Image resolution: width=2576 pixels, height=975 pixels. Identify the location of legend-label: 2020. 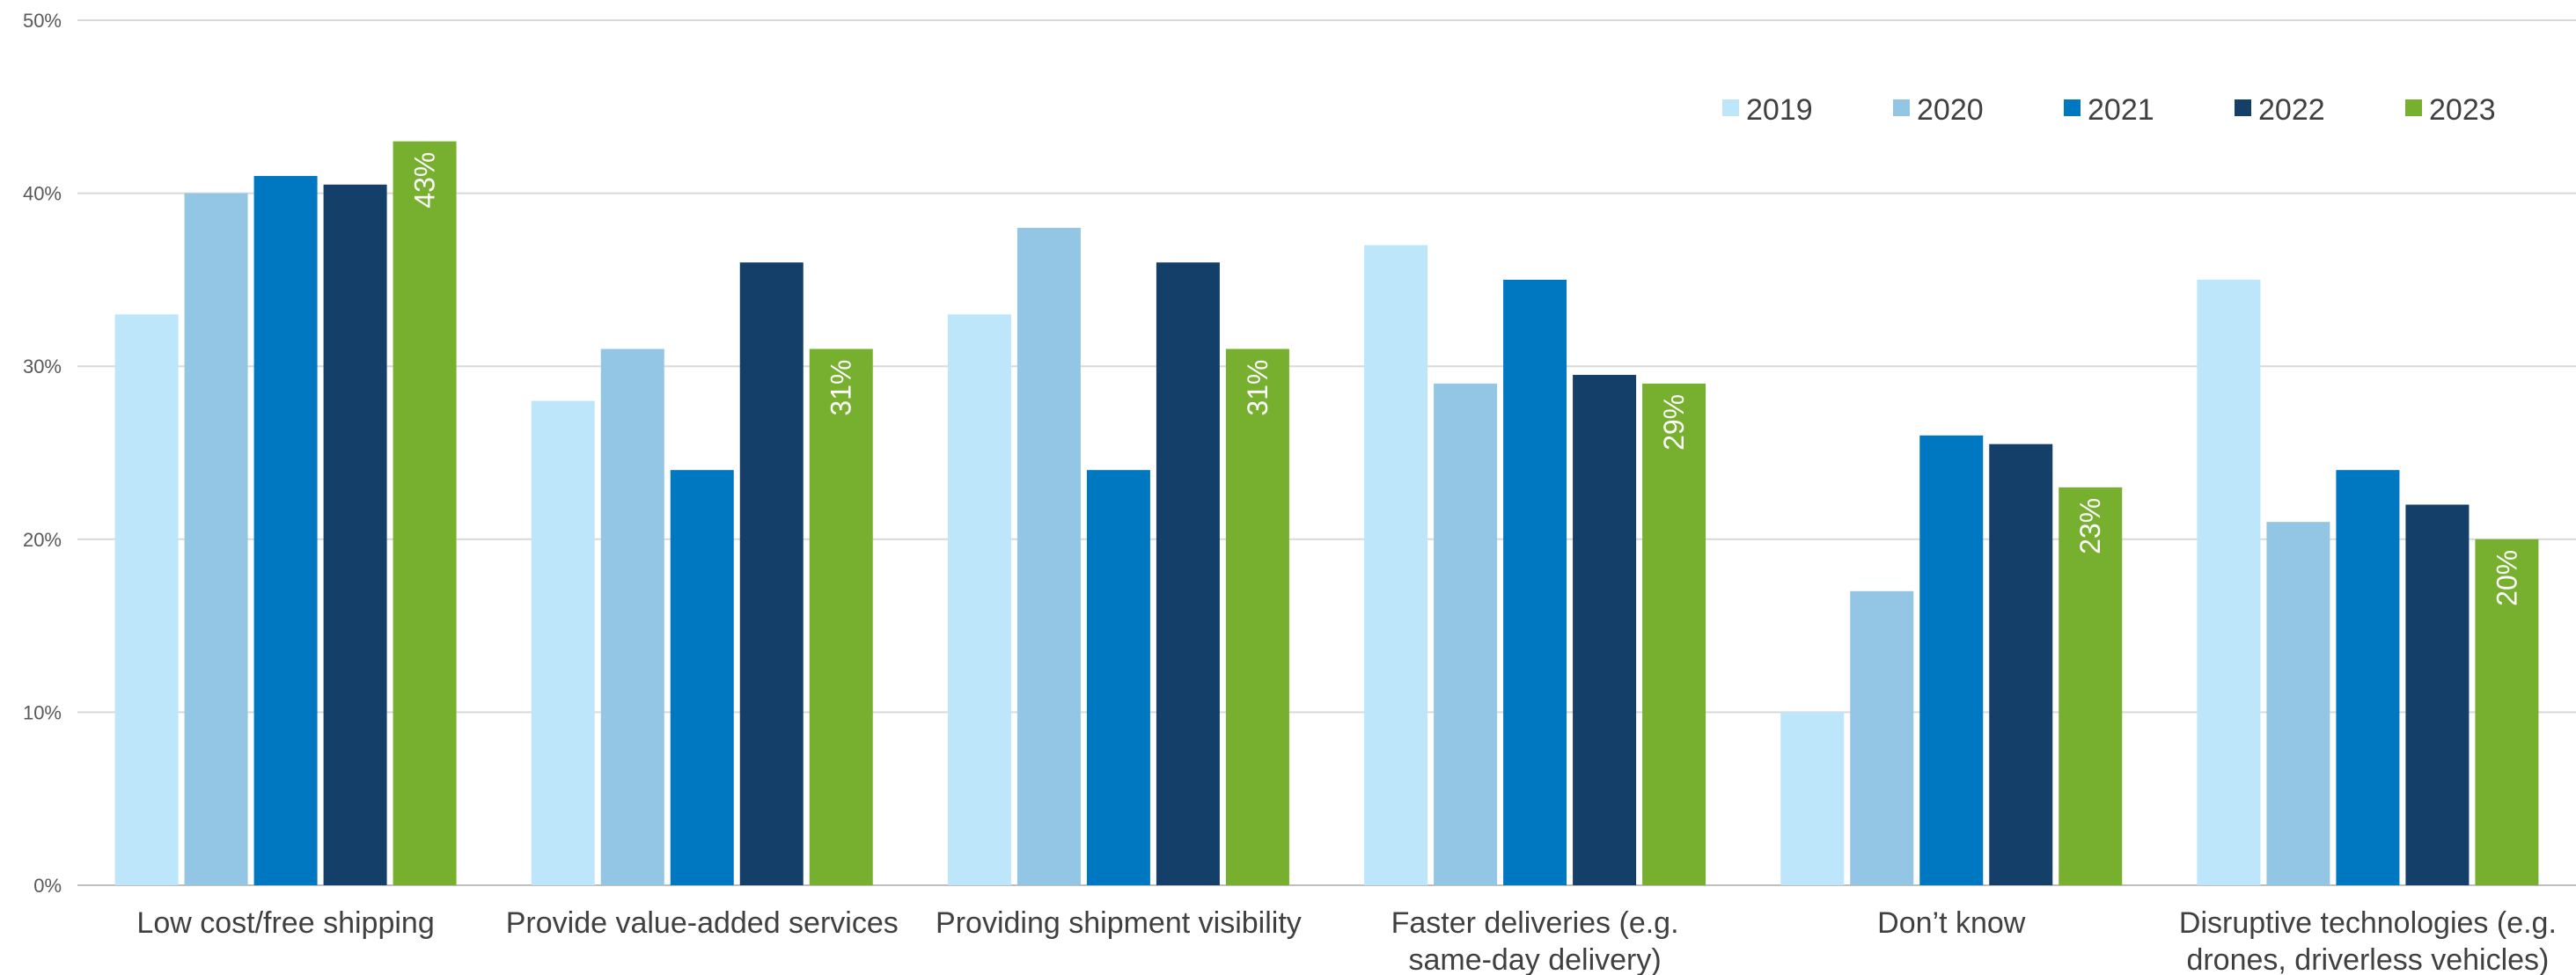
(1950, 110).